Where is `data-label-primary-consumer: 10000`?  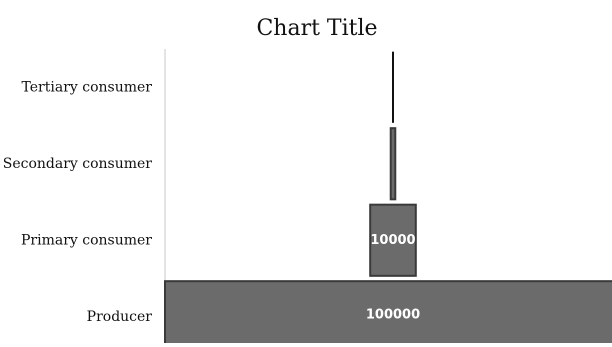
data-label-primary-consumer: 10000 is located at coordinates (392, 240).